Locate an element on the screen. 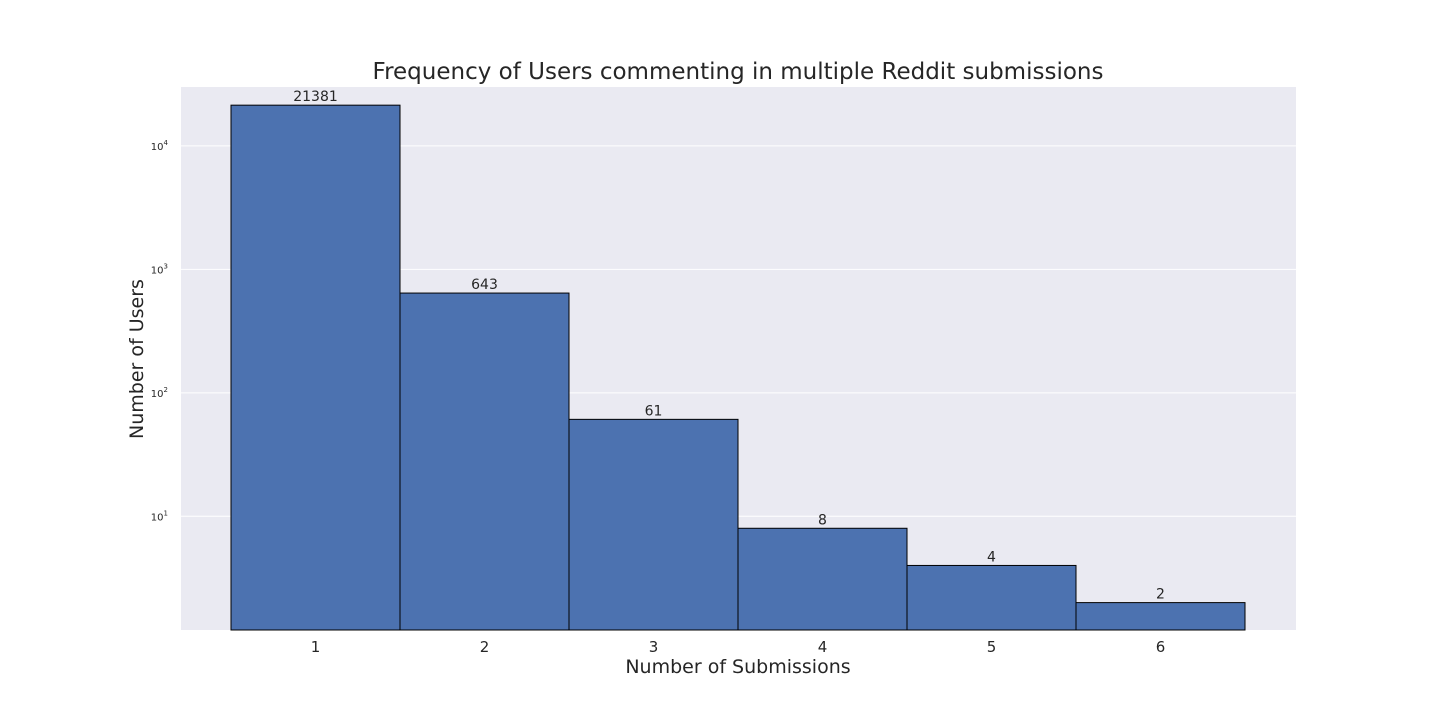 This screenshot has height=724, width=1440. y-tick-labels: 10¹ 10² 10³ 10⁴ is located at coordinates (160, 331).